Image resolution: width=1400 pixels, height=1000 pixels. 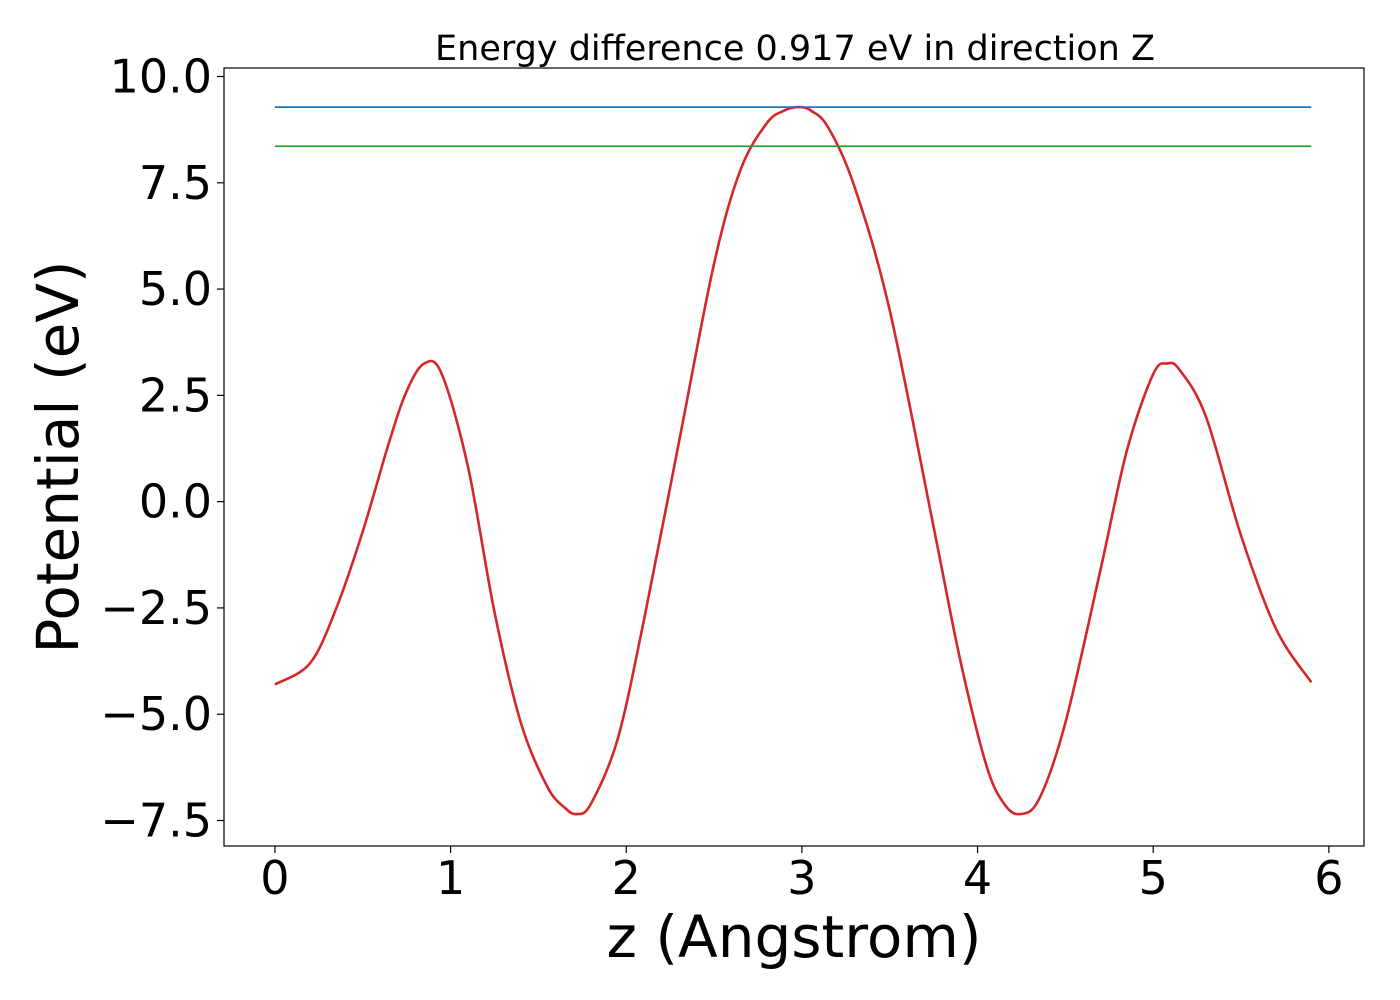 I want to click on y-tick-label: 0.0, so click(x=175, y=502).